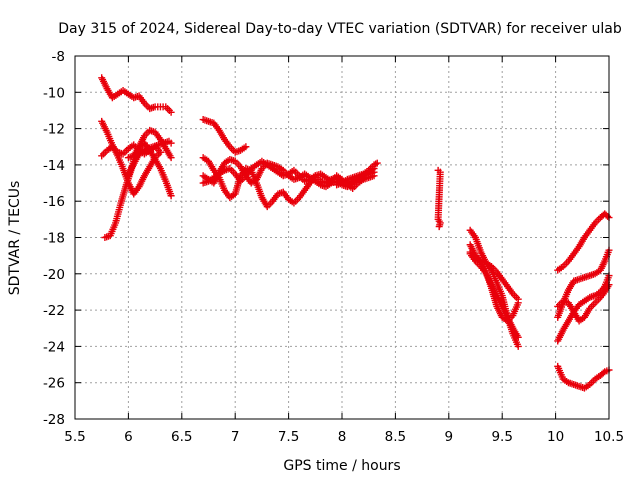  I want to click on x-tick-label: 5.5, so click(74, 437).